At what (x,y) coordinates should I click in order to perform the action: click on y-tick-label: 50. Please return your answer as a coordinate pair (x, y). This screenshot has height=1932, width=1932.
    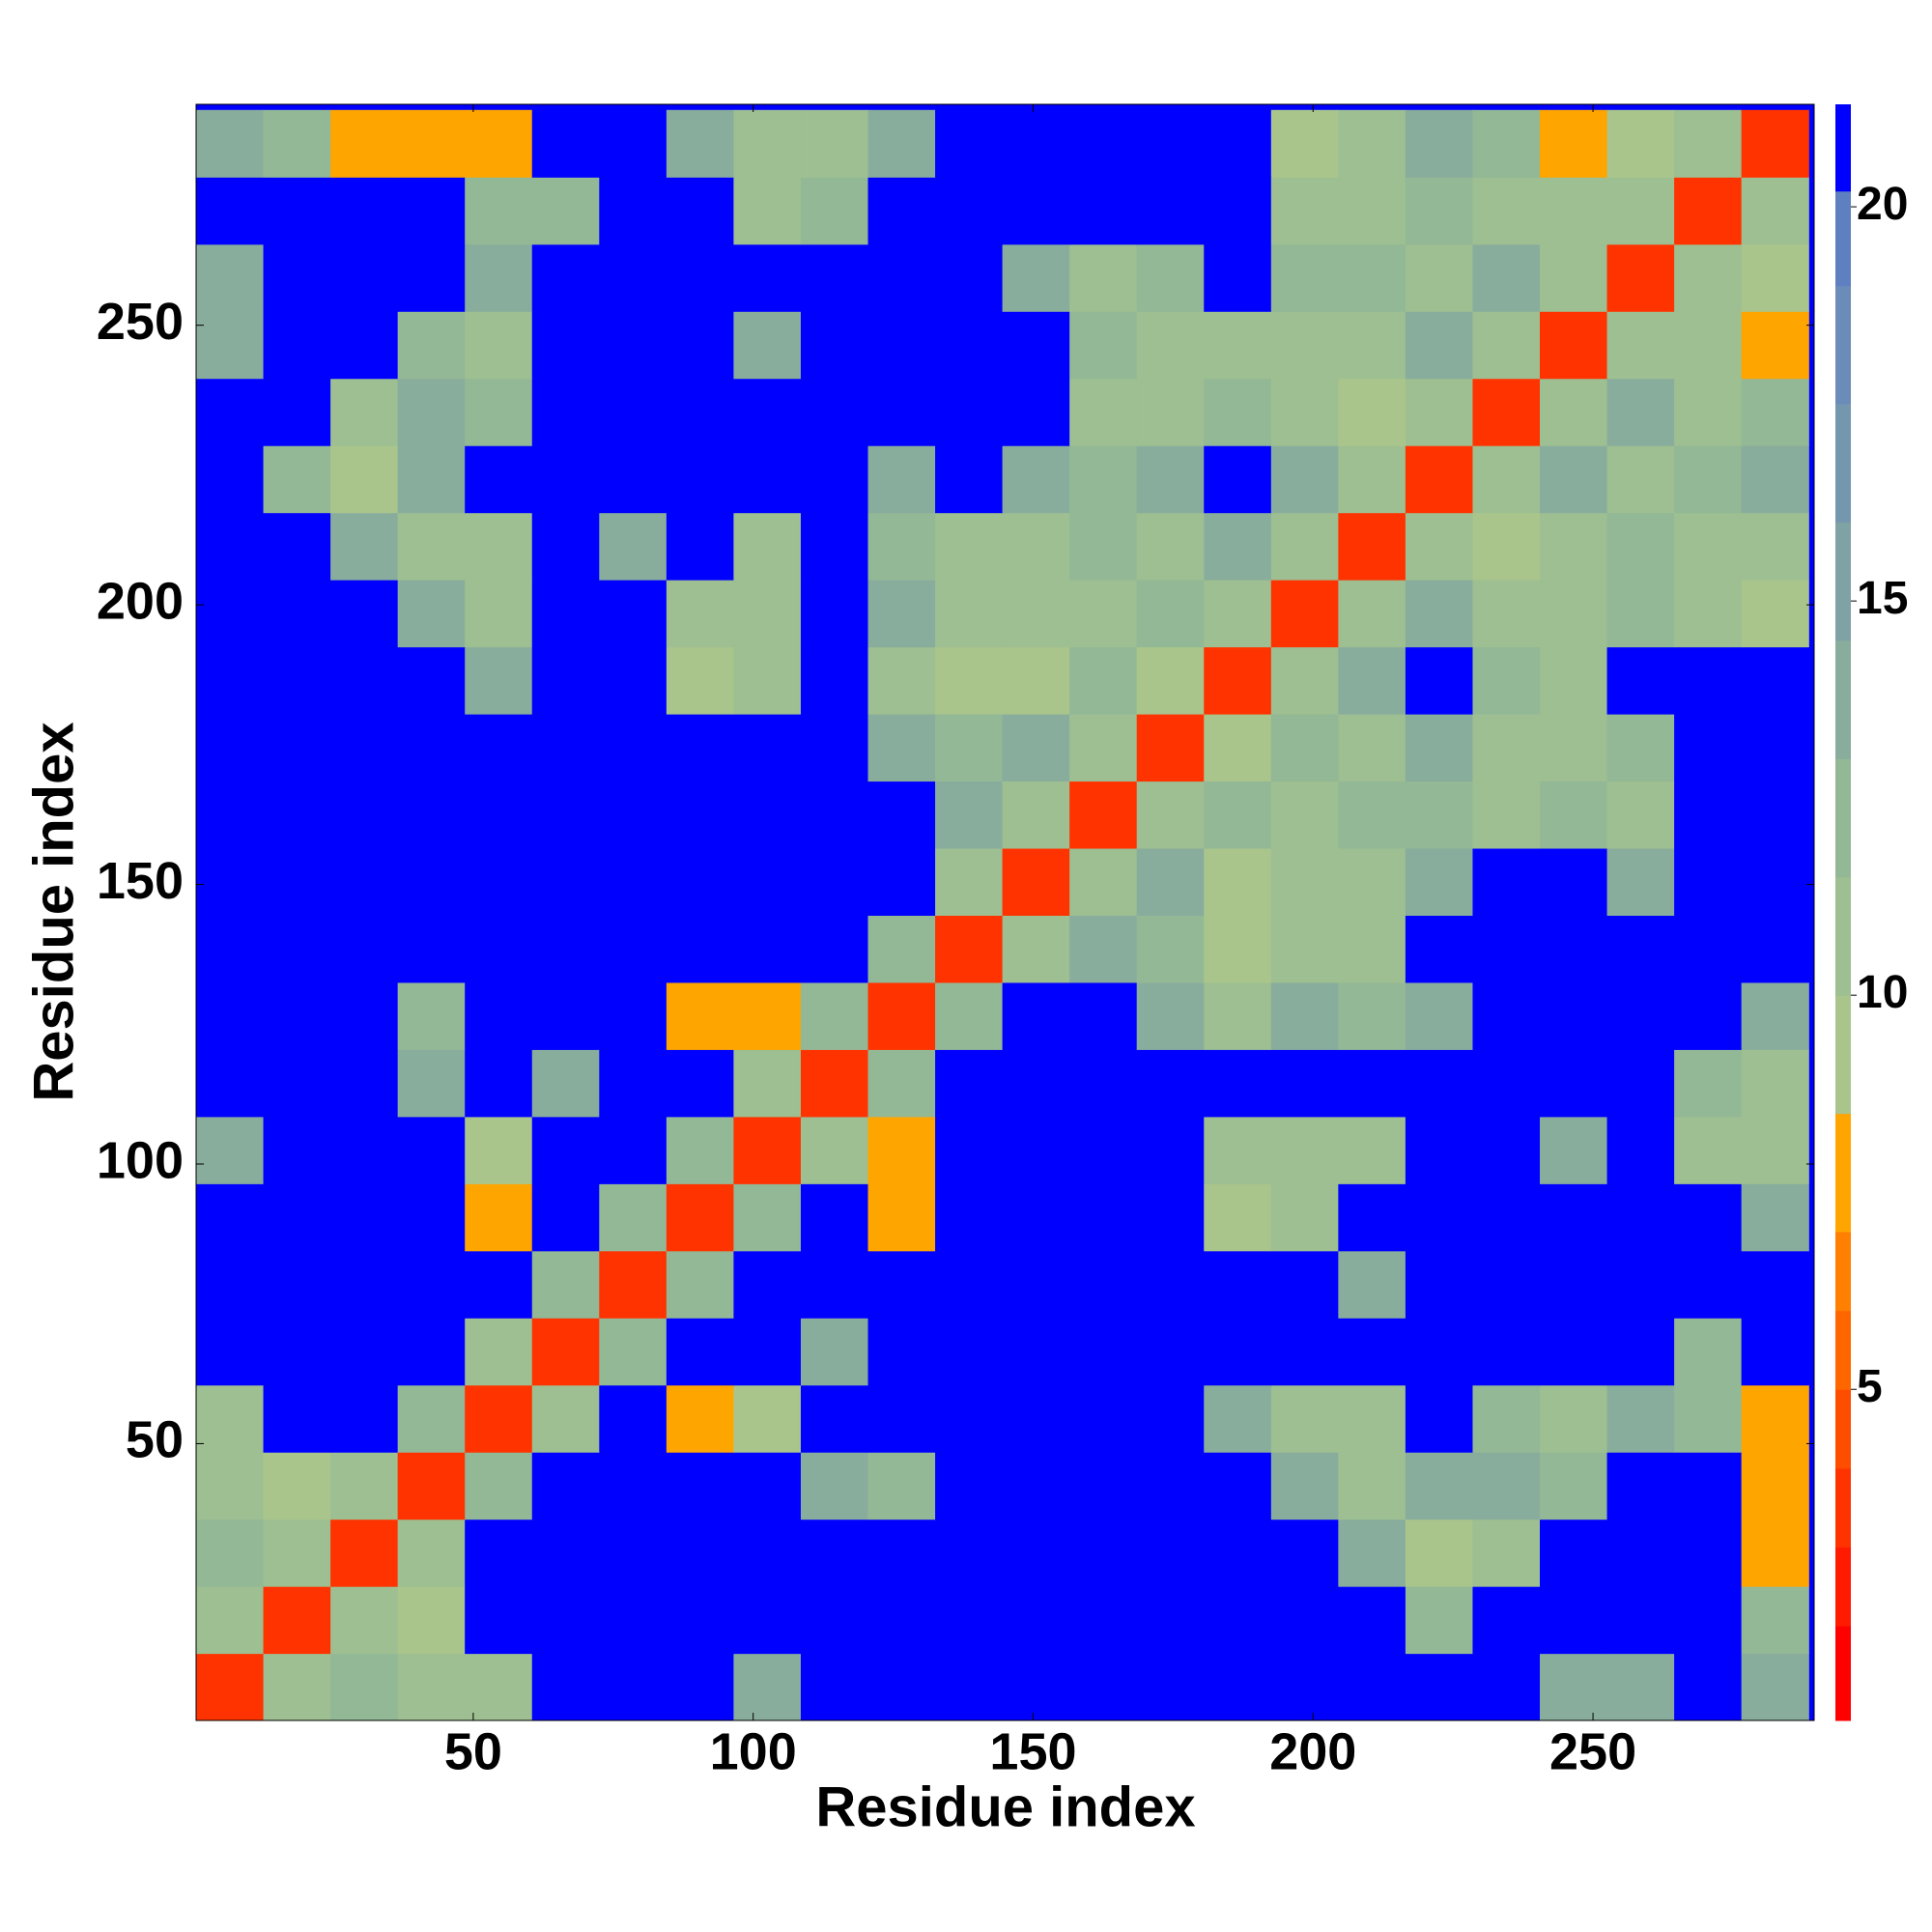
    Looking at the image, I should click on (155, 1440).